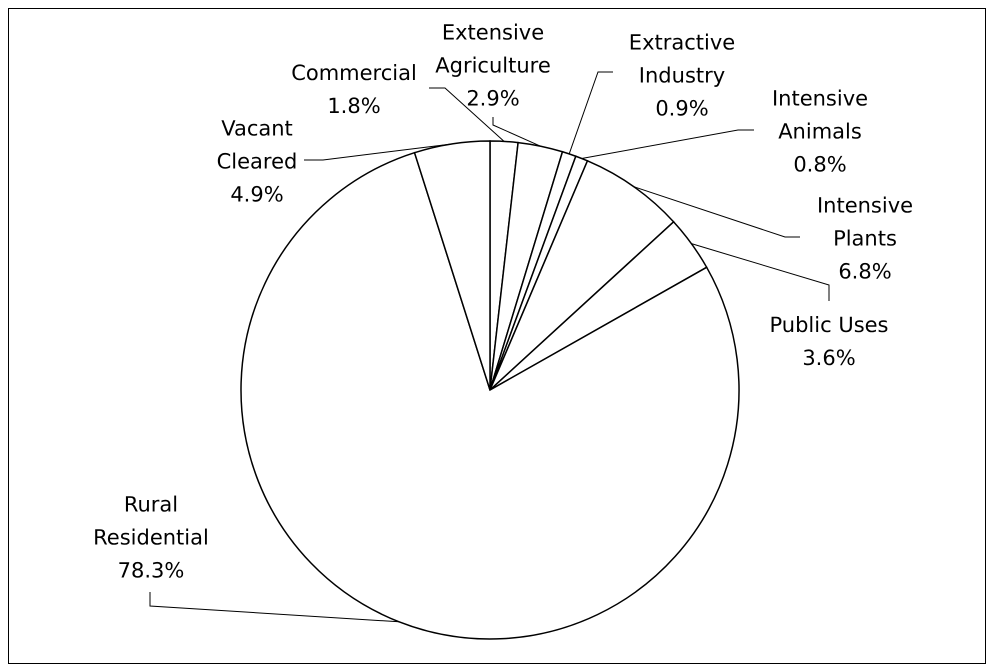 This screenshot has height=668, width=992. What do you see at coordinates (865, 271) in the screenshot?
I see `data-label: 6.8%` at bounding box center [865, 271].